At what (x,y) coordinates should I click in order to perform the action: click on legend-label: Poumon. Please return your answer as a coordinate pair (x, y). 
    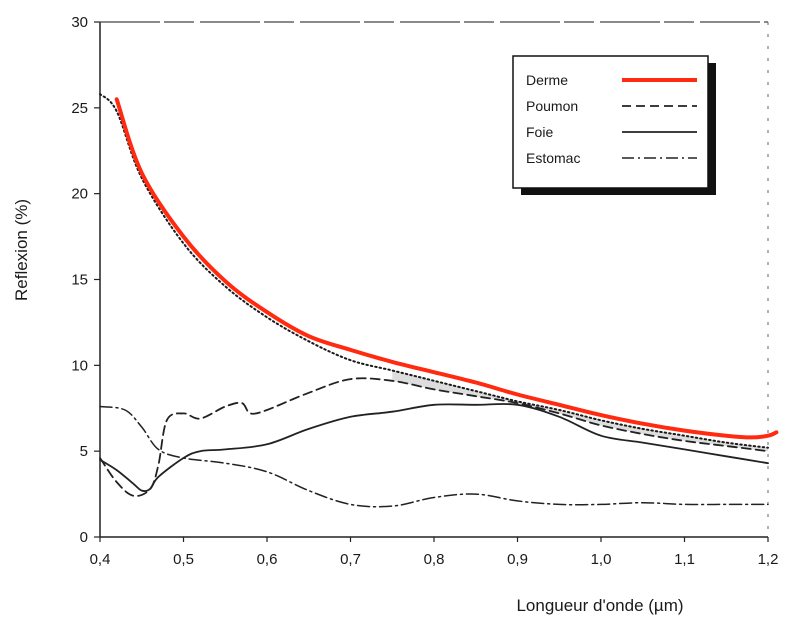
    Looking at the image, I should click on (552, 106).